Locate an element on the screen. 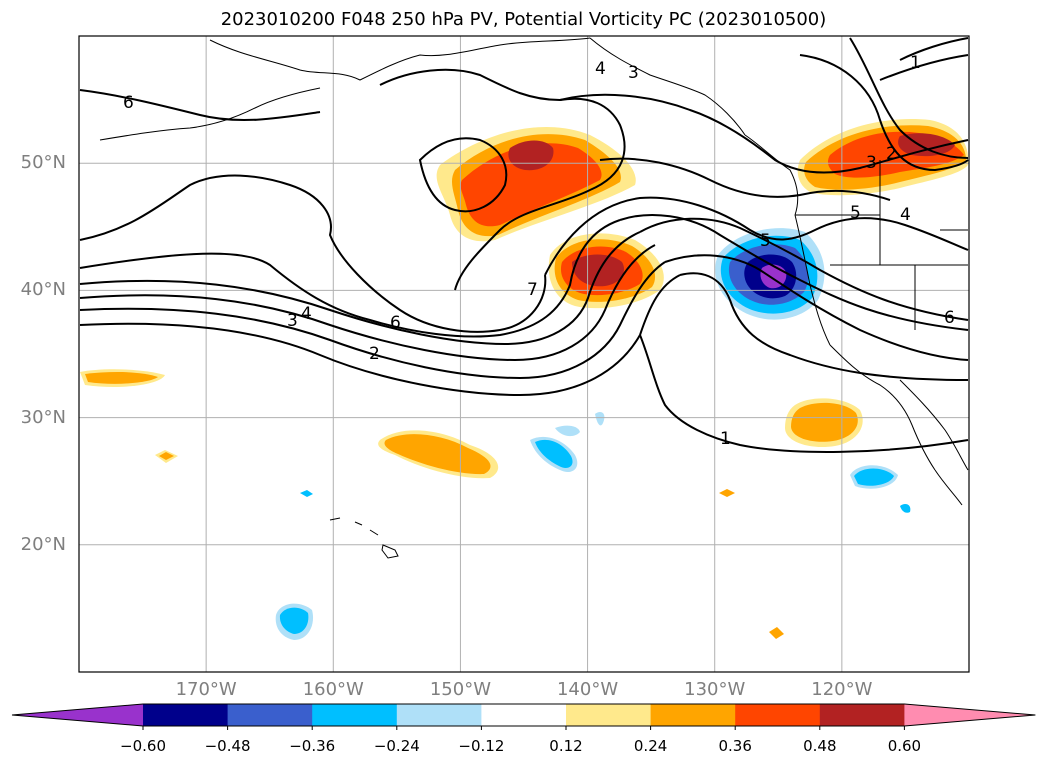 The image size is (1047, 765). colorbar is located at coordinates (523, 716).